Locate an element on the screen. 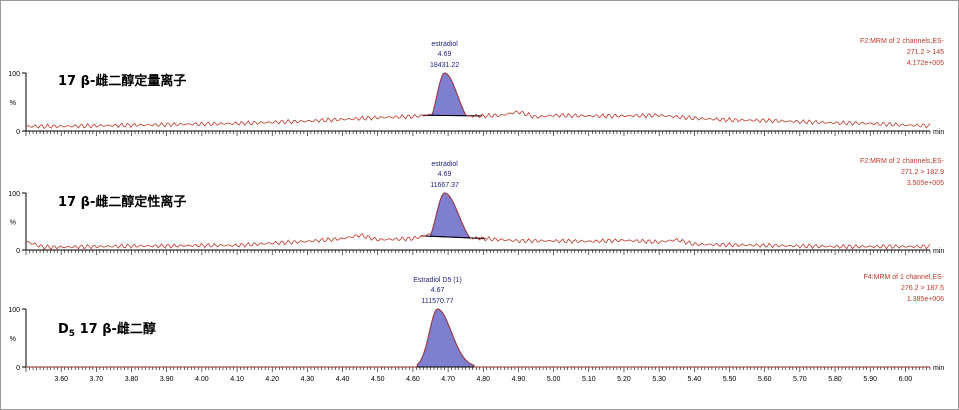 This screenshot has height=410, width=959. x-tick-label: 4.20 is located at coordinates (272, 379).